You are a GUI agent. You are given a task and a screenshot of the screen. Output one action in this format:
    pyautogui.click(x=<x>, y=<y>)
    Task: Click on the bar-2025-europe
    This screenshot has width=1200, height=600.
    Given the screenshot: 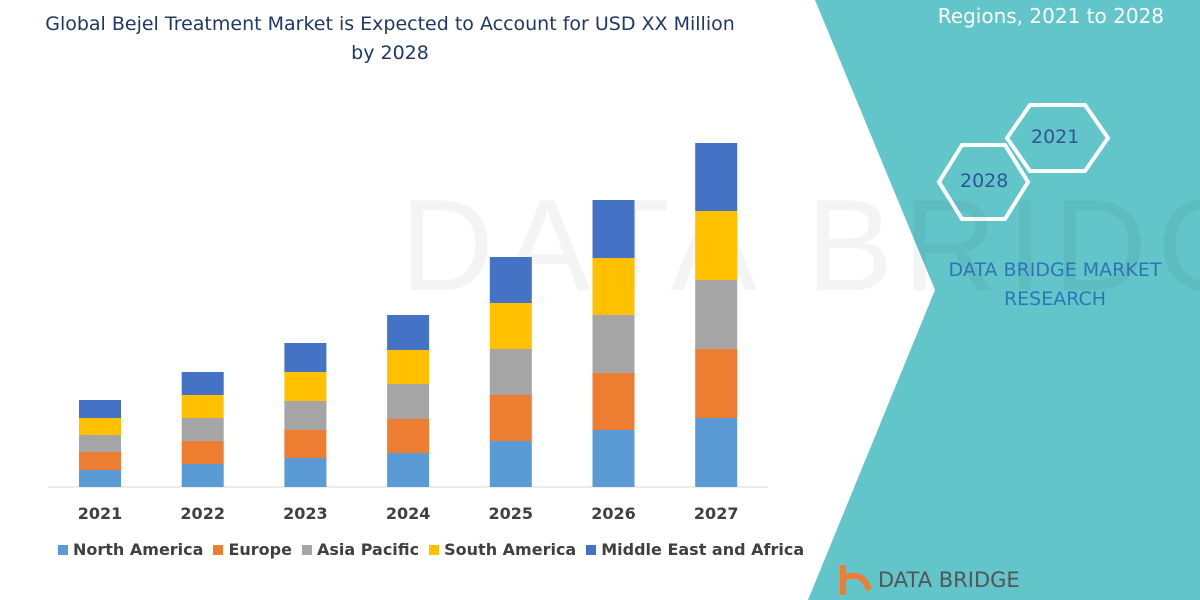 What is the action you would take?
    pyautogui.click(x=510, y=418)
    